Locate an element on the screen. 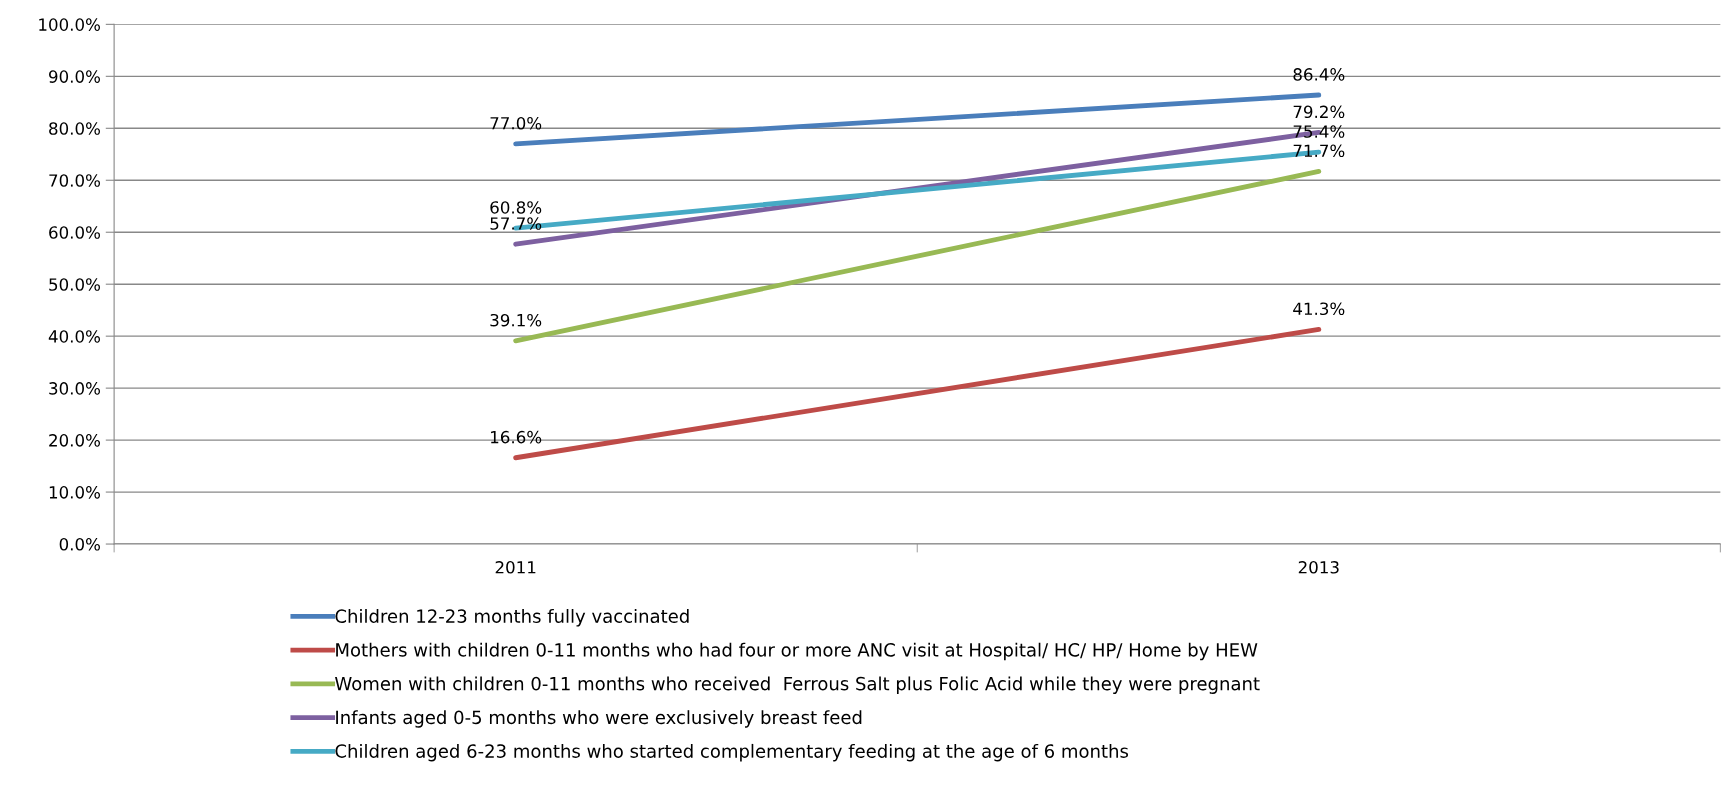  y-tick-label: 40.0% is located at coordinates (74, 336).